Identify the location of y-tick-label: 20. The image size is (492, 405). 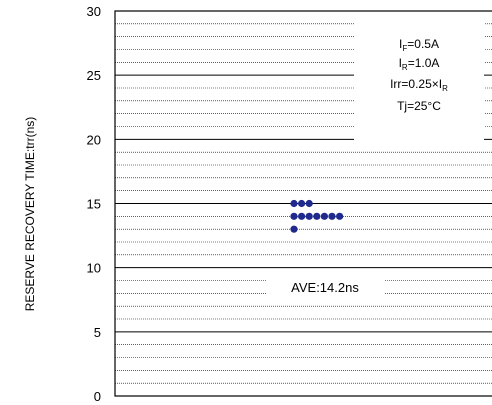
(94, 139).